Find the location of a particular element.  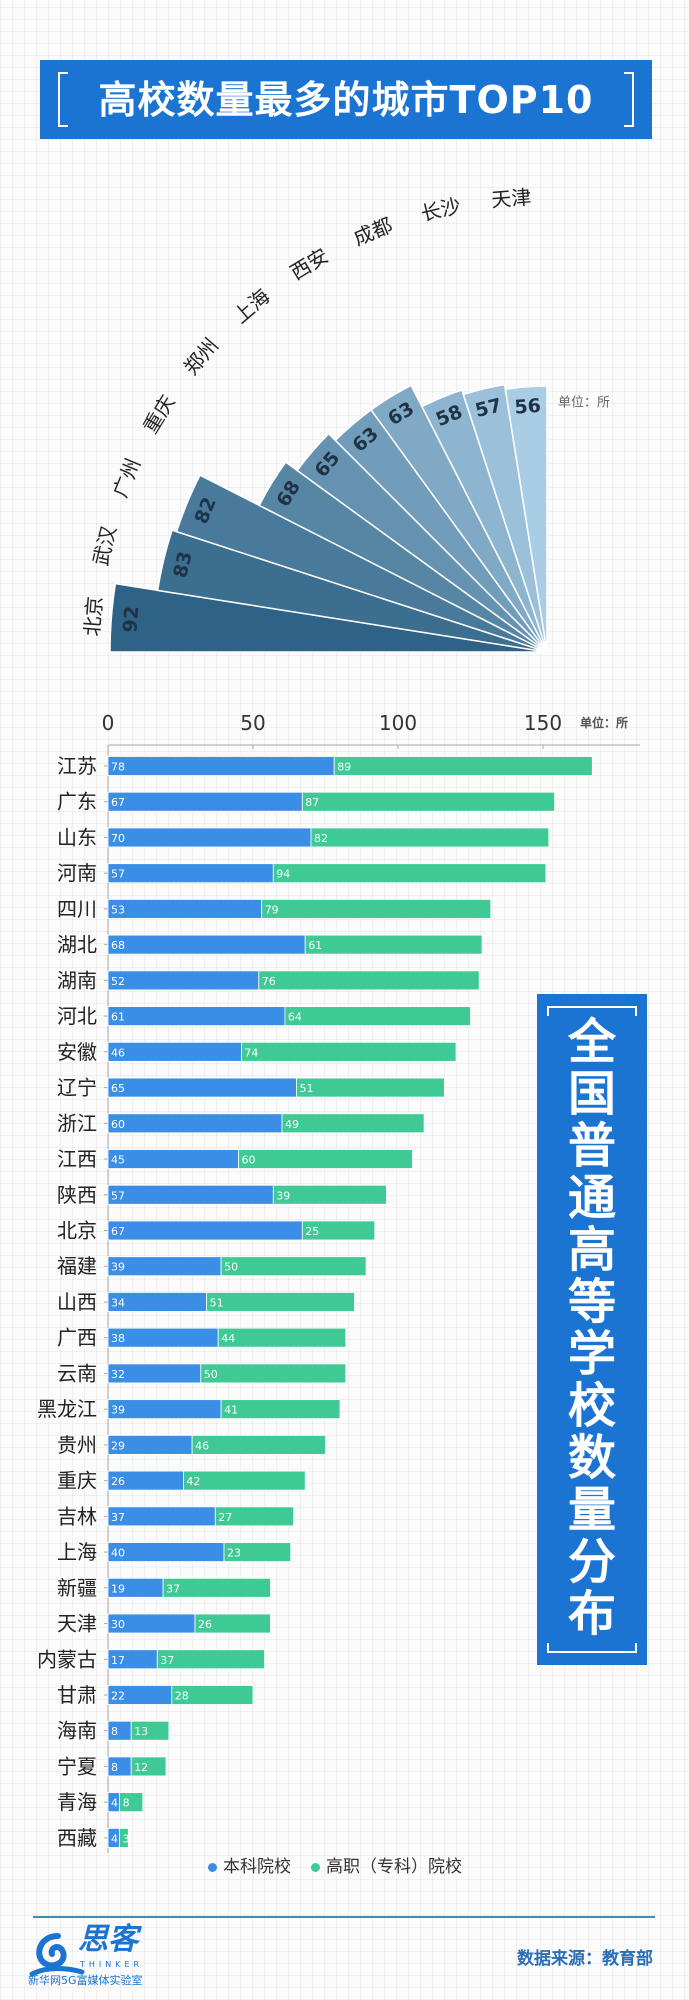

bar-value-label: 65 is located at coordinates (118, 1088).